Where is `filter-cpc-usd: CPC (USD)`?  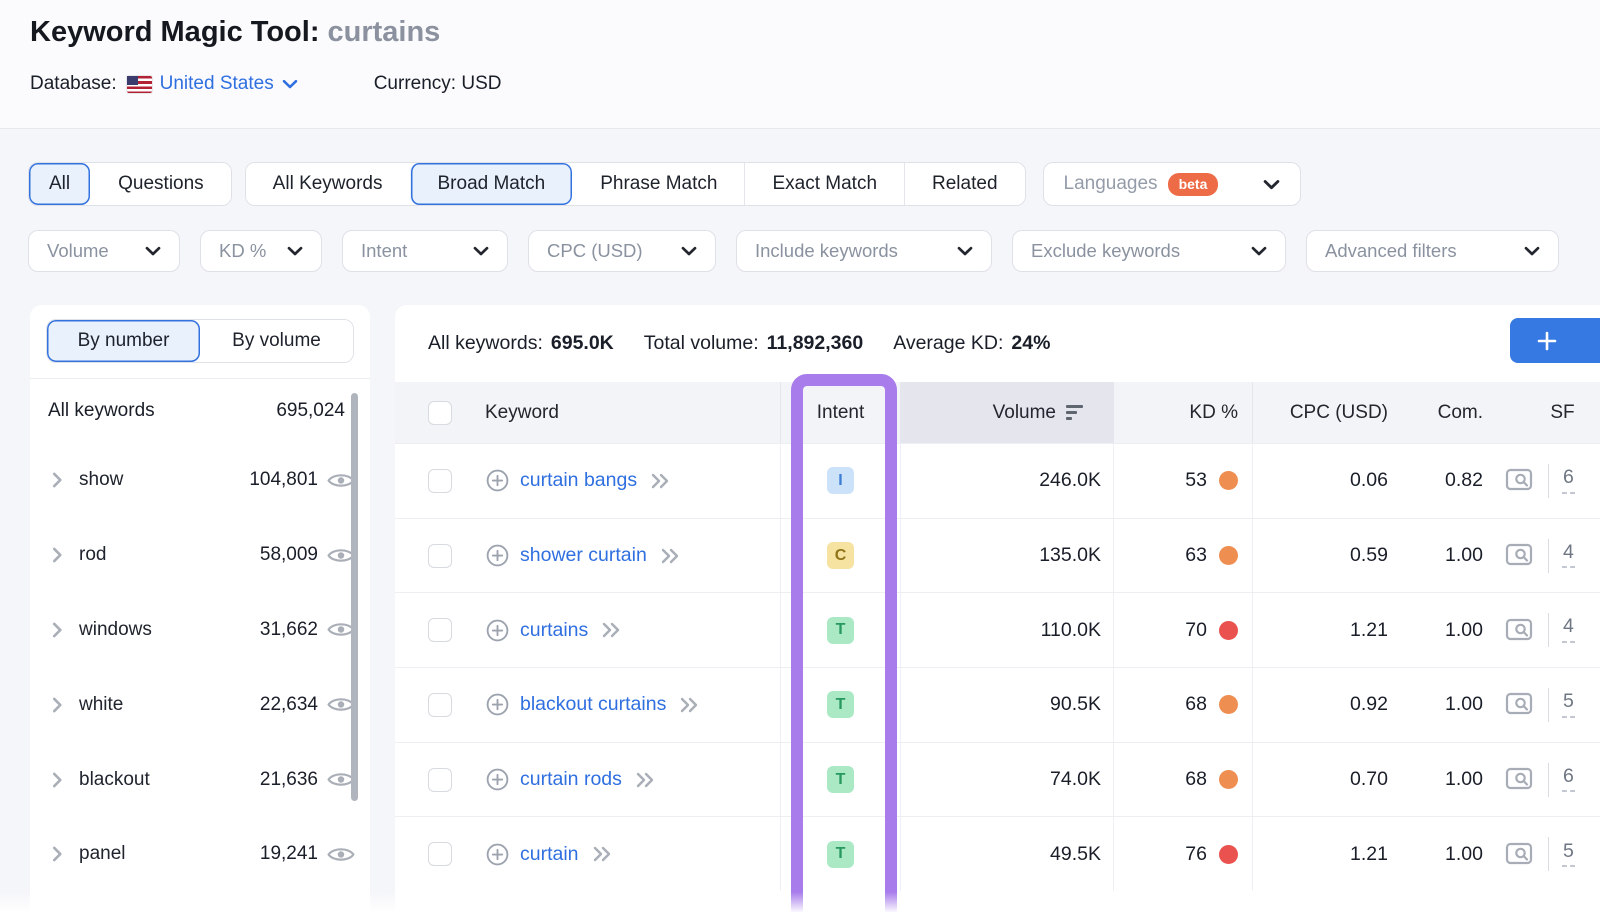
filter-cpc-usd: CPC (USD) is located at coordinates (622, 251).